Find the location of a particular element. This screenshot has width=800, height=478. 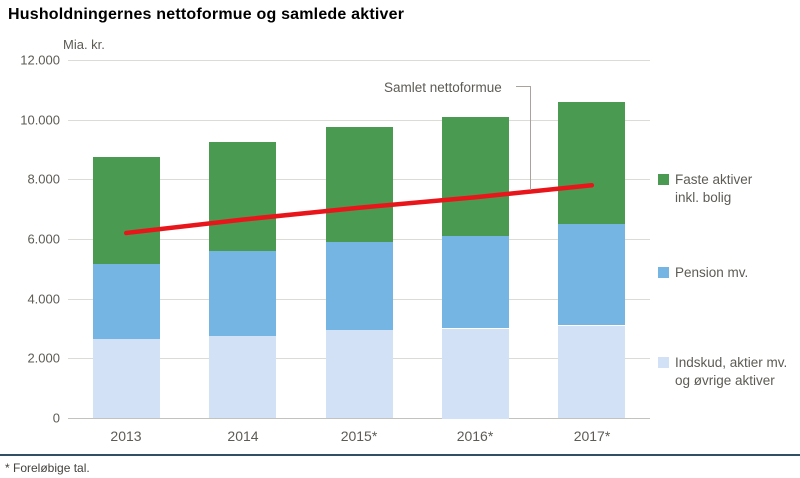

bar-segment-2016*-faste-aktiver-inkl-bolig is located at coordinates (475, 176).